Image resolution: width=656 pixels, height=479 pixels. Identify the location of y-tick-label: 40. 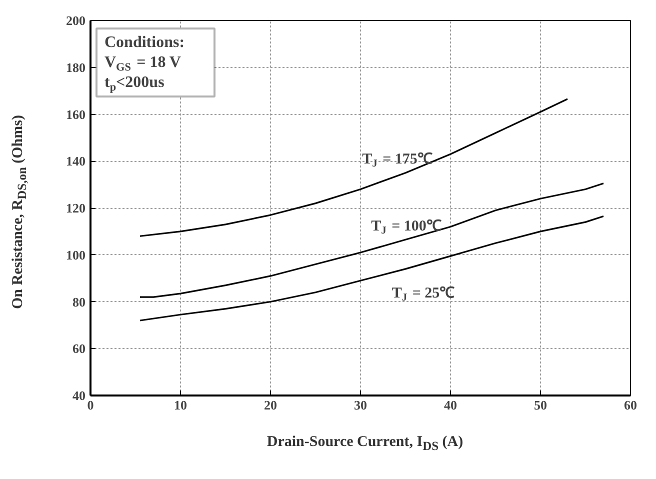
(79, 395).